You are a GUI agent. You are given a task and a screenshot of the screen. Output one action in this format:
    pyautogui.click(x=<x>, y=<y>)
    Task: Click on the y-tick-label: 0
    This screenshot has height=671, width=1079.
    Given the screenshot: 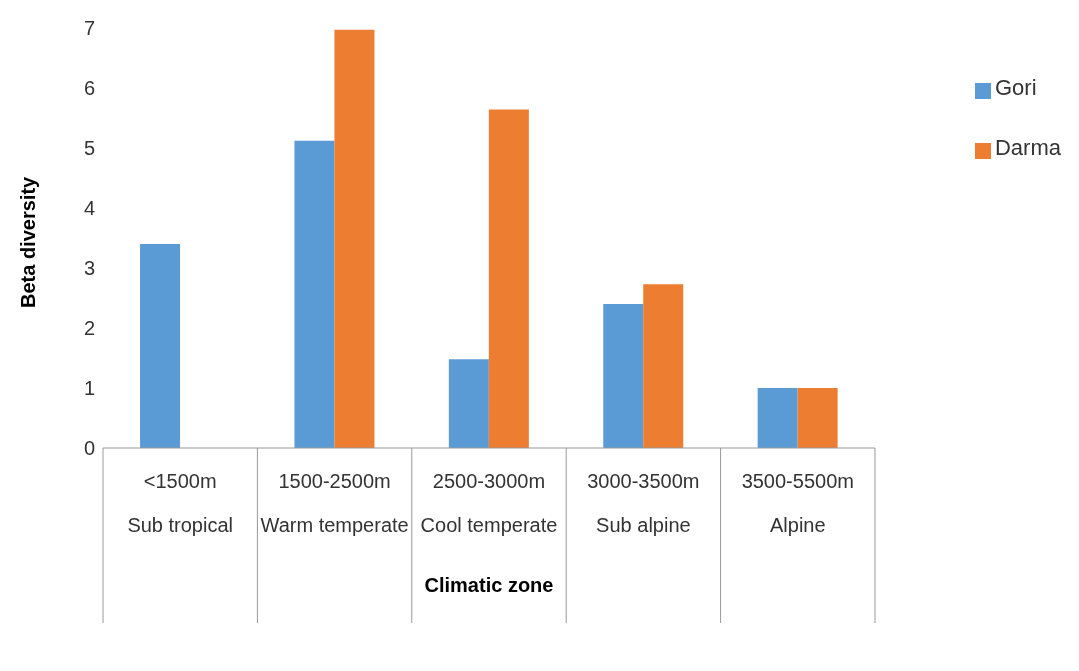 What is the action you would take?
    pyautogui.click(x=89, y=448)
    